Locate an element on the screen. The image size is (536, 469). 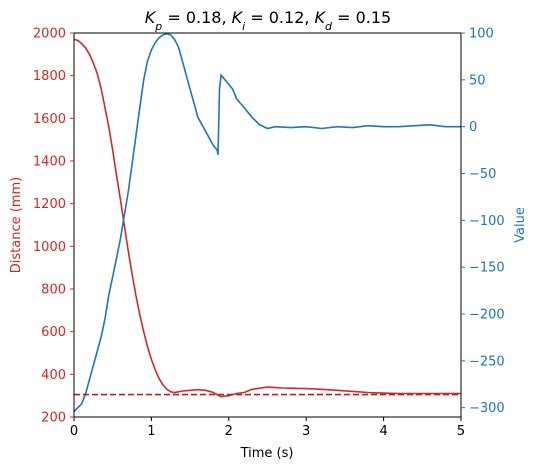
left-y-tick-label: 600 is located at coordinates (53, 332).